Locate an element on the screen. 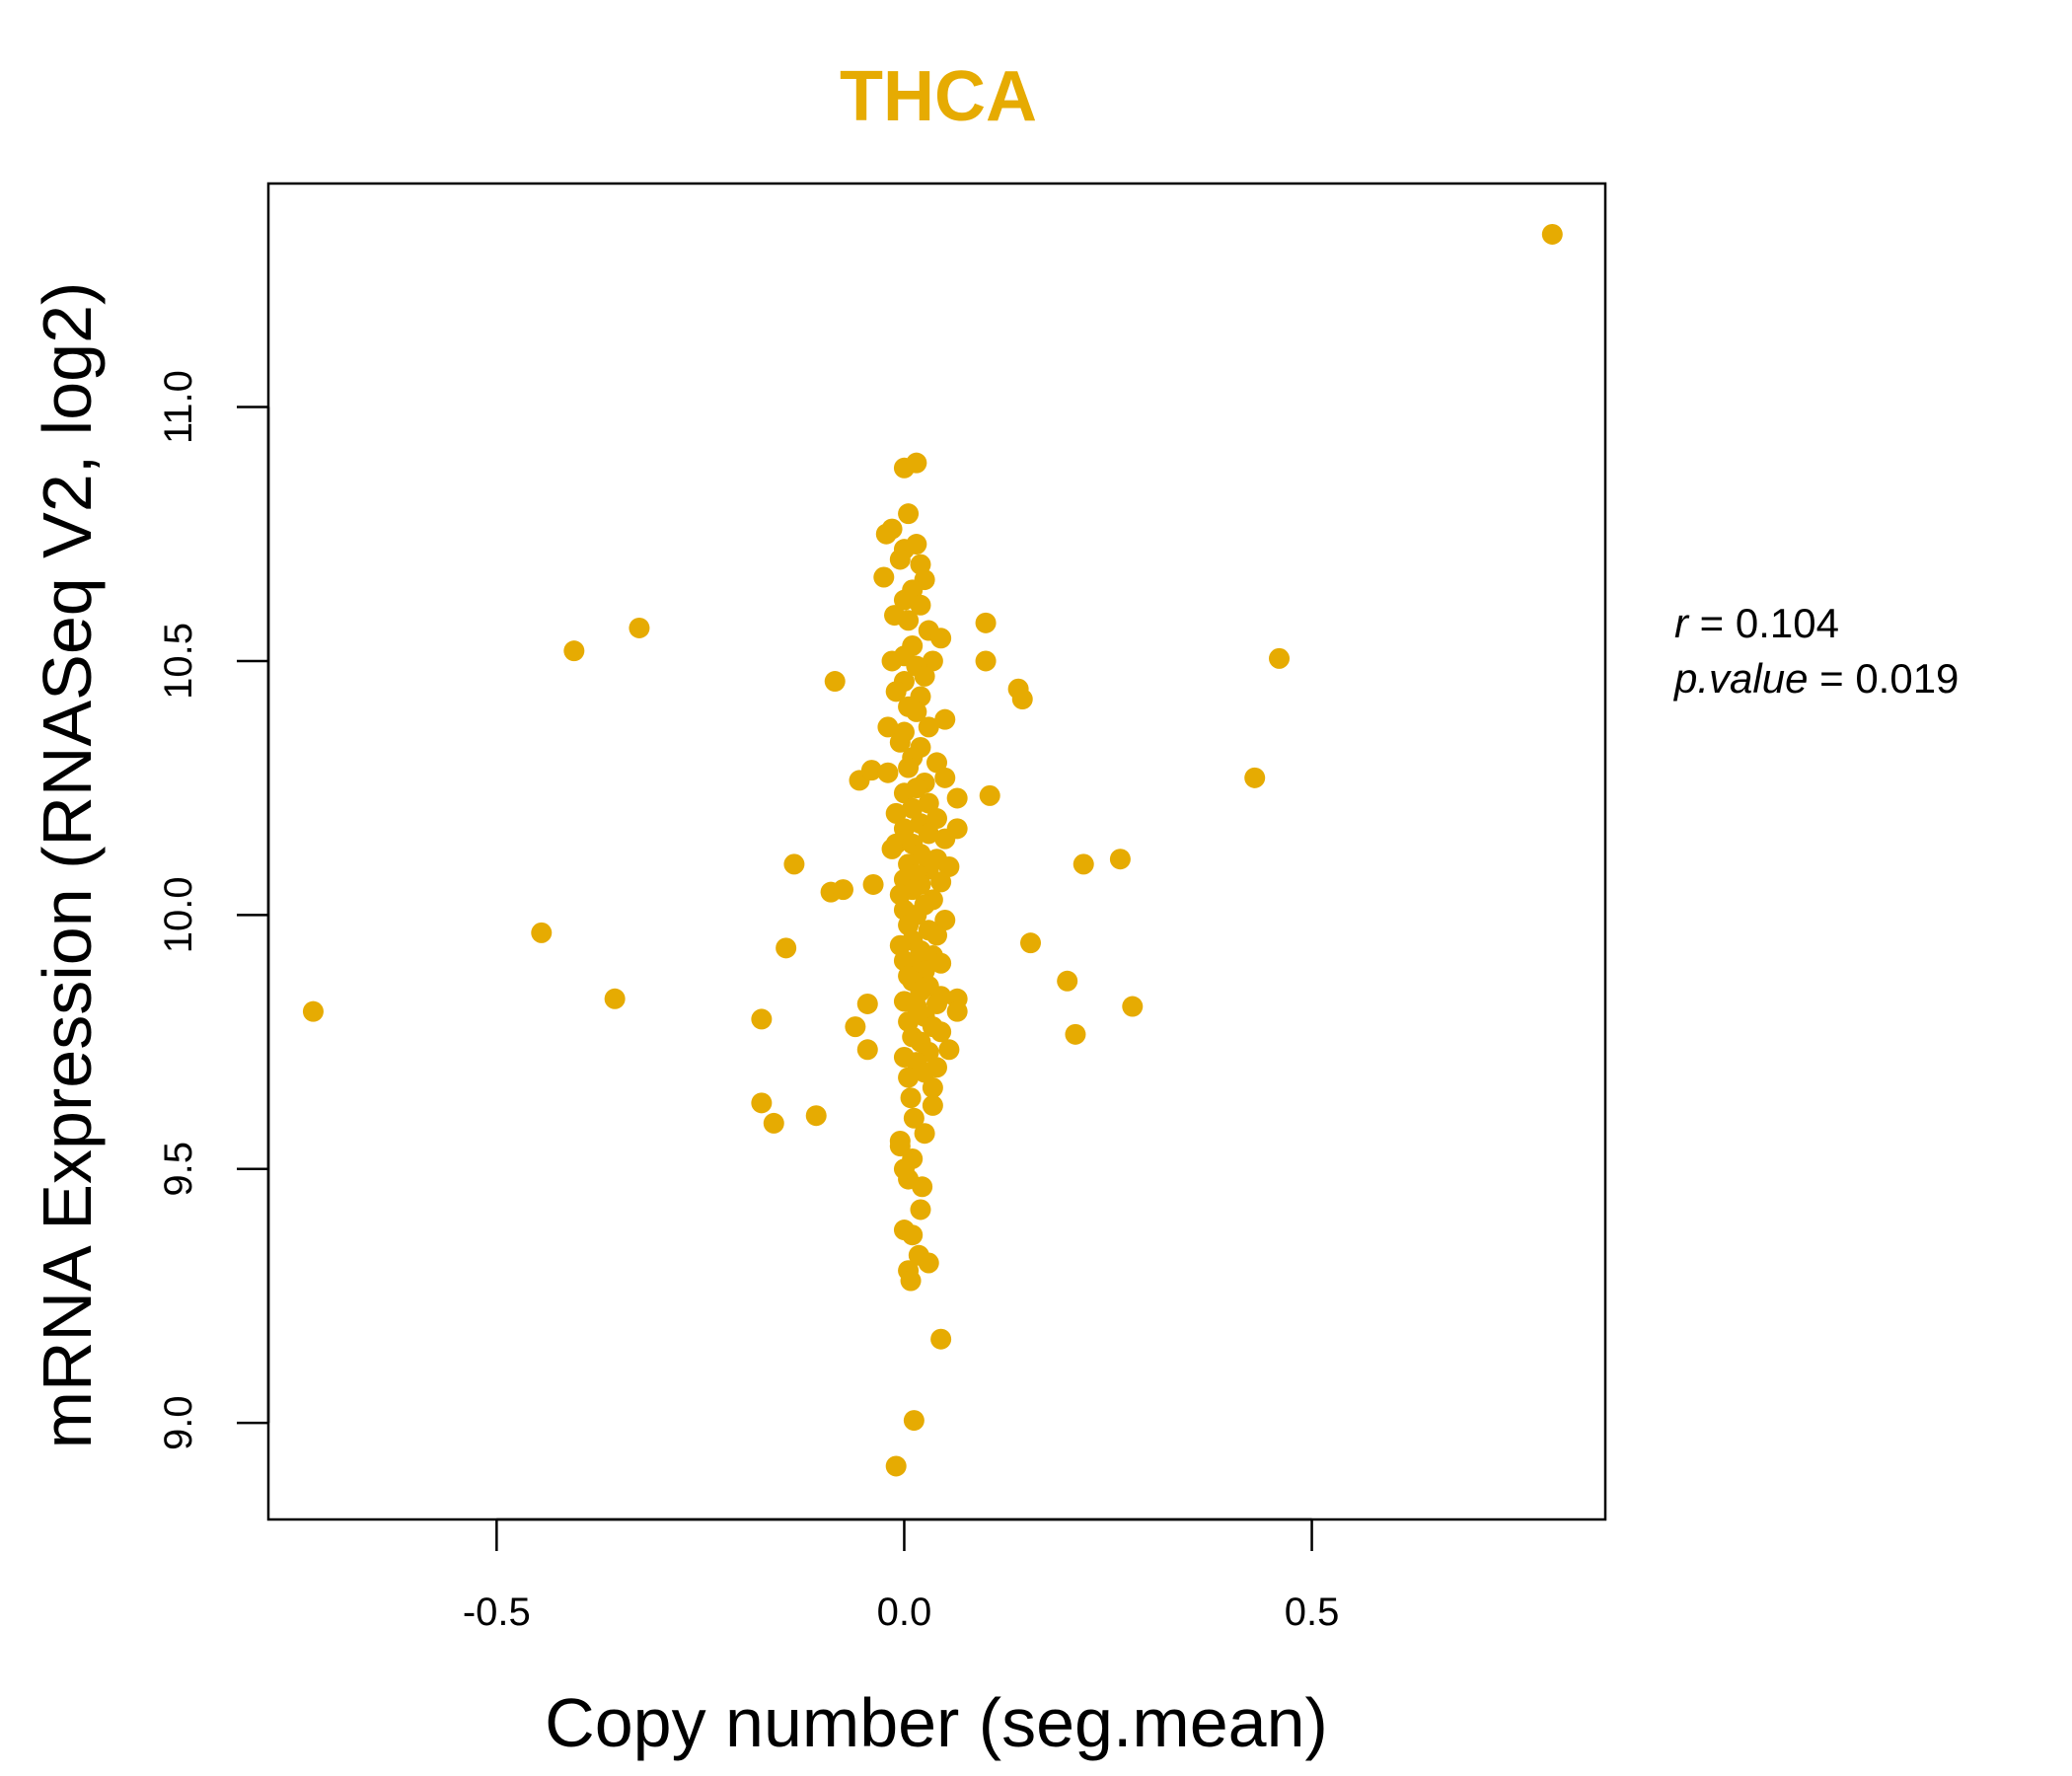 The height and width of the screenshot is (1776, 2072). correlation-annotation: r = 0.104 p.value = 0.019 is located at coordinates (1816, 651).